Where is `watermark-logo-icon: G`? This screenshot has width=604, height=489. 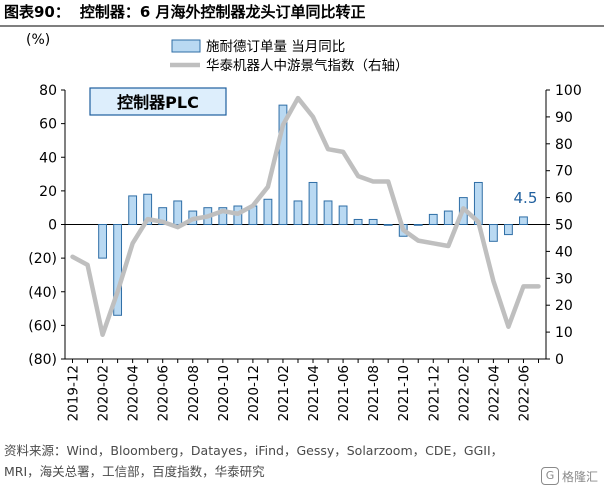 watermark-logo-icon: G is located at coordinates (549, 476).